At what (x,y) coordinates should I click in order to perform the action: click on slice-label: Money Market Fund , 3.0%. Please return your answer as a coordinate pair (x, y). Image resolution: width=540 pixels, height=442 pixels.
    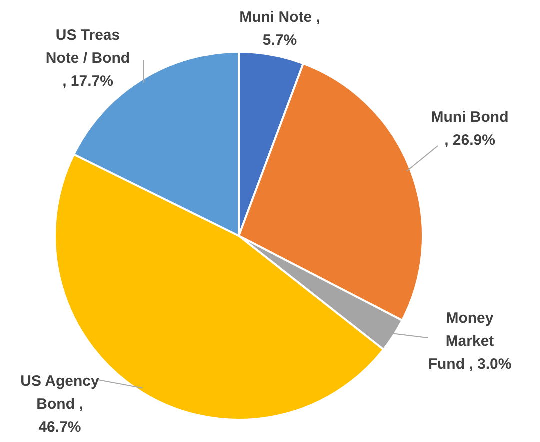
    Looking at the image, I should click on (470, 341).